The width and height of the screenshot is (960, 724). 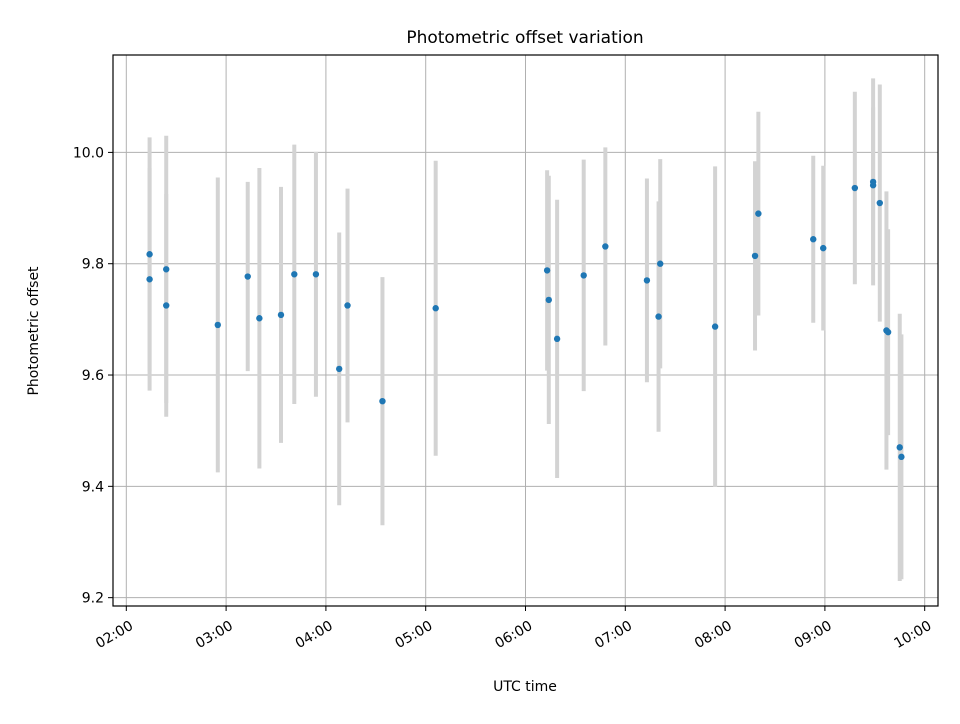 I want to click on y-tick-label: 10.0, so click(x=88, y=153).